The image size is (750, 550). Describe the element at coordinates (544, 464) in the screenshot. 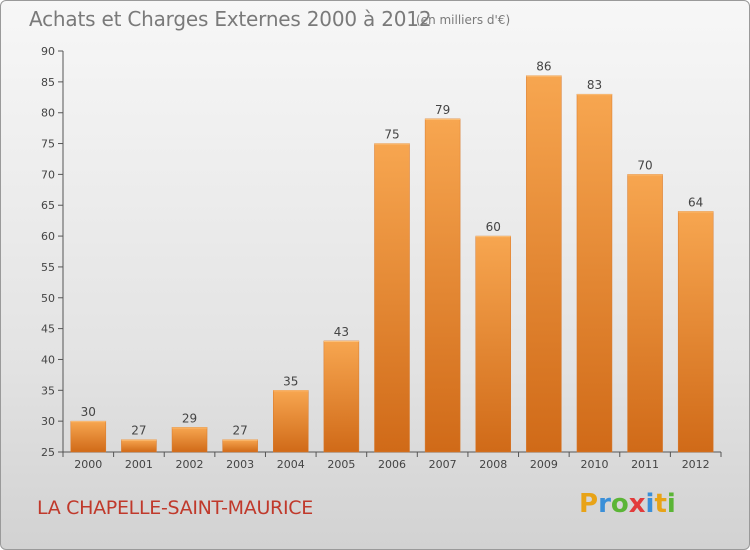

I see `x-tick-label-2009: 2009` at that location.